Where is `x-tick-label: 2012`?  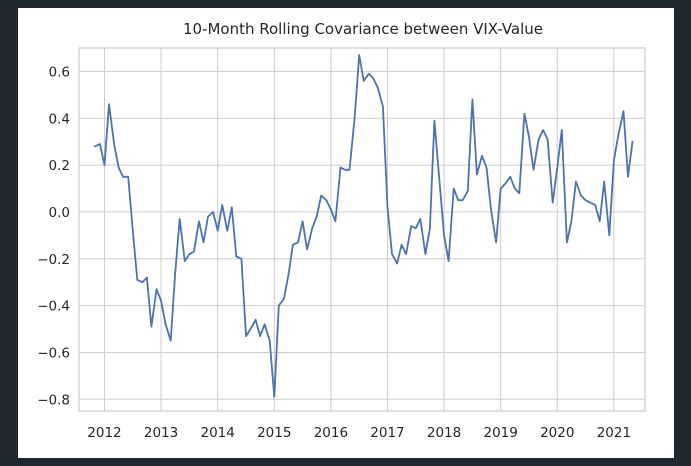 x-tick-label: 2012 is located at coordinates (104, 433).